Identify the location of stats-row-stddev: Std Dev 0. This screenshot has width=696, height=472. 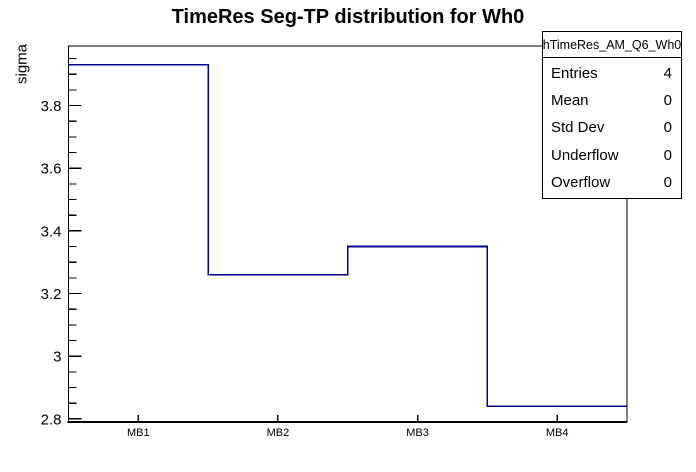
(612, 127).